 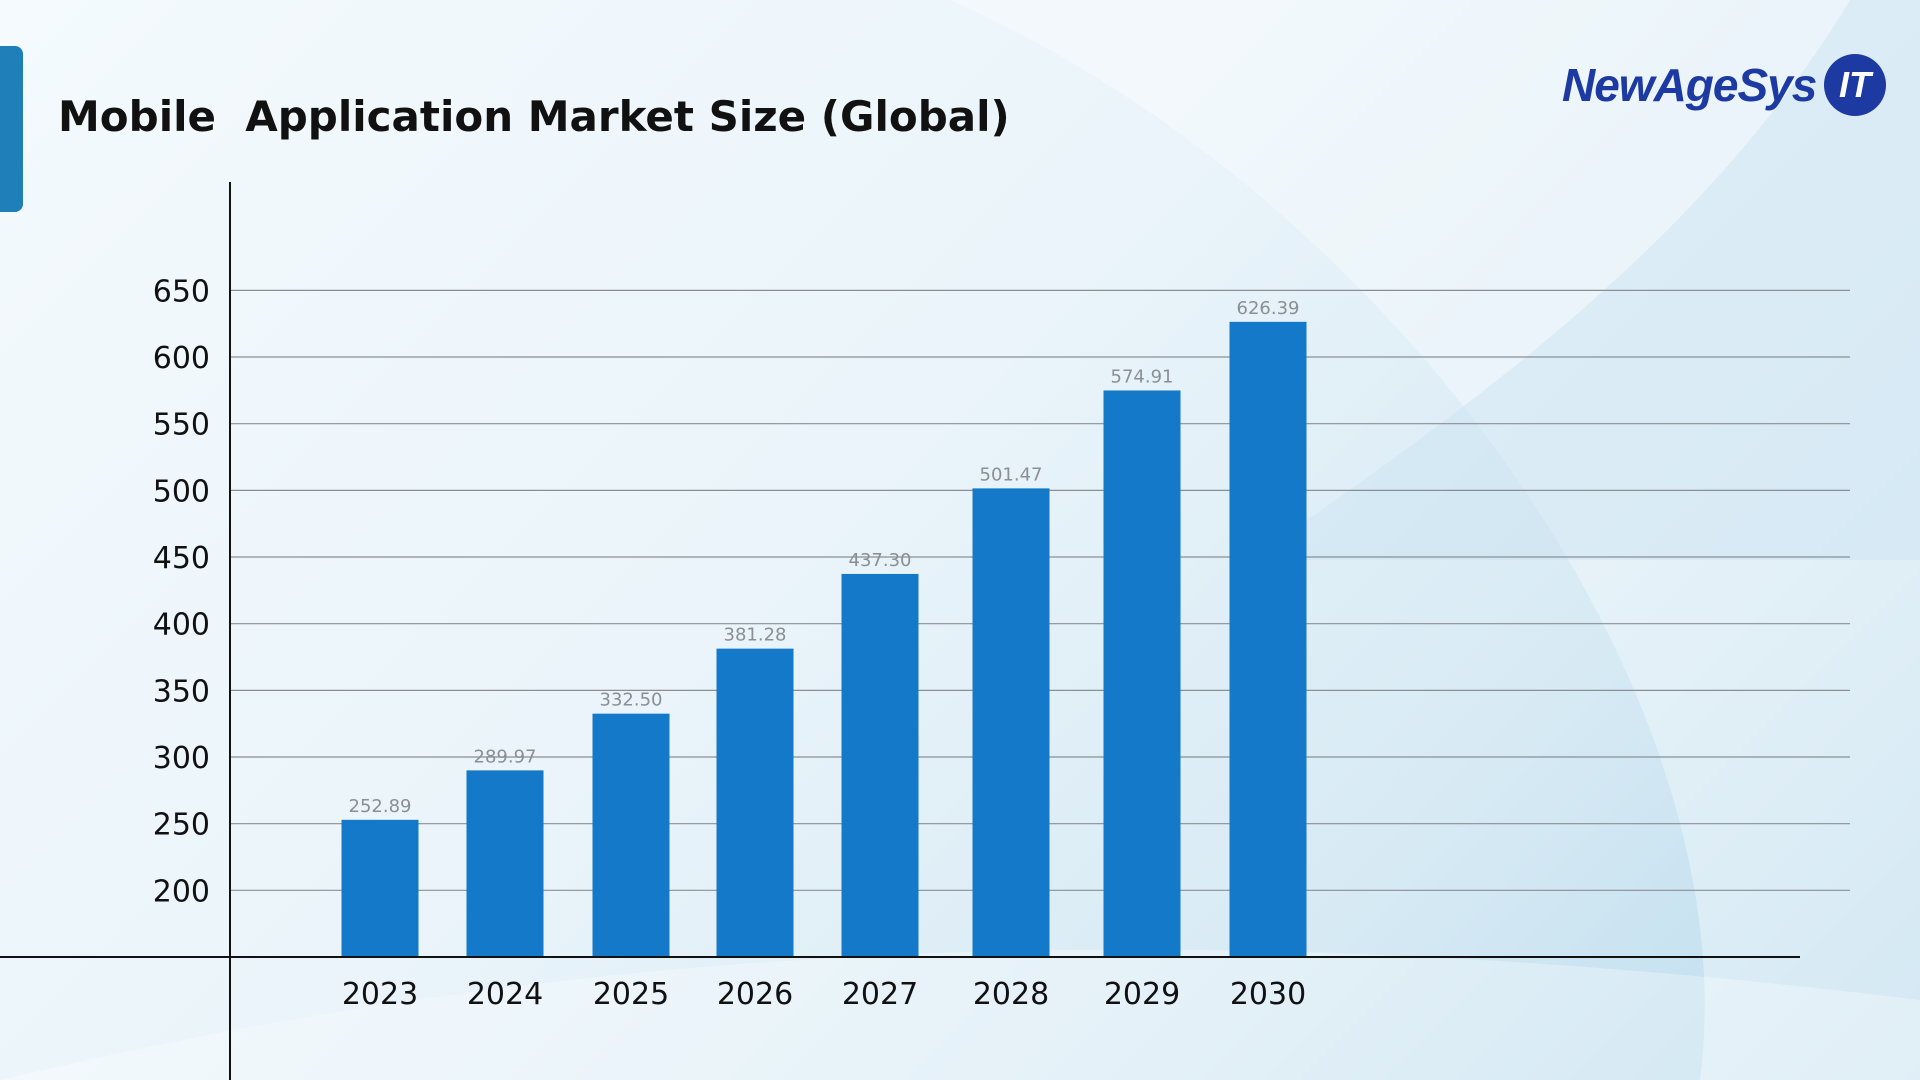 What do you see at coordinates (1855, 85) in the screenshot?
I see `logo-badge: IT` at bounding box center [1855, 85].